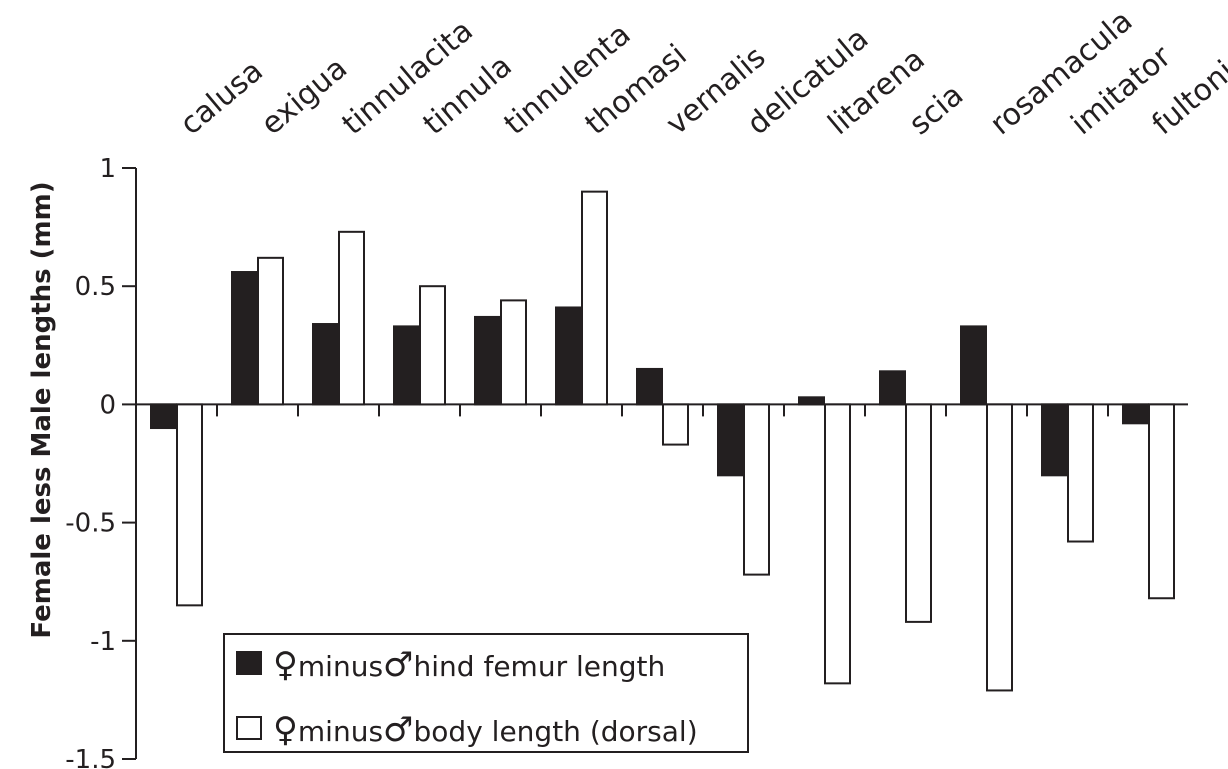 Image resolution: width=1228 pixels, height=769 pixels. What do you see at coordinates (163, 416) in the screenshot?
I see `bar-hind-femur-calusa` at bounding box center [163, 416].